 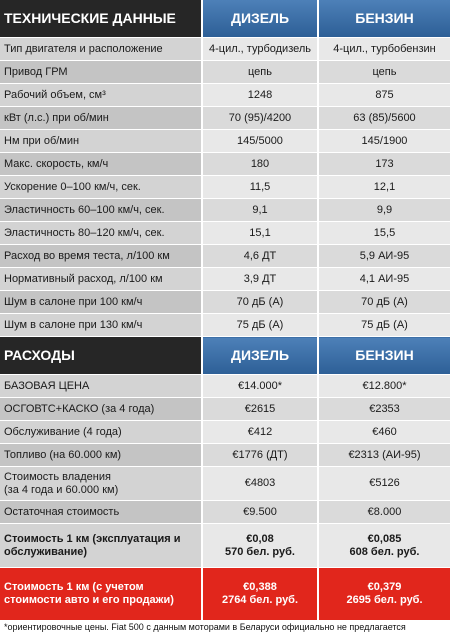 I want to click on row-label: ТЕХНИЧЕСКИЕ ДАННЫЕ, so click(x=101, y=19).